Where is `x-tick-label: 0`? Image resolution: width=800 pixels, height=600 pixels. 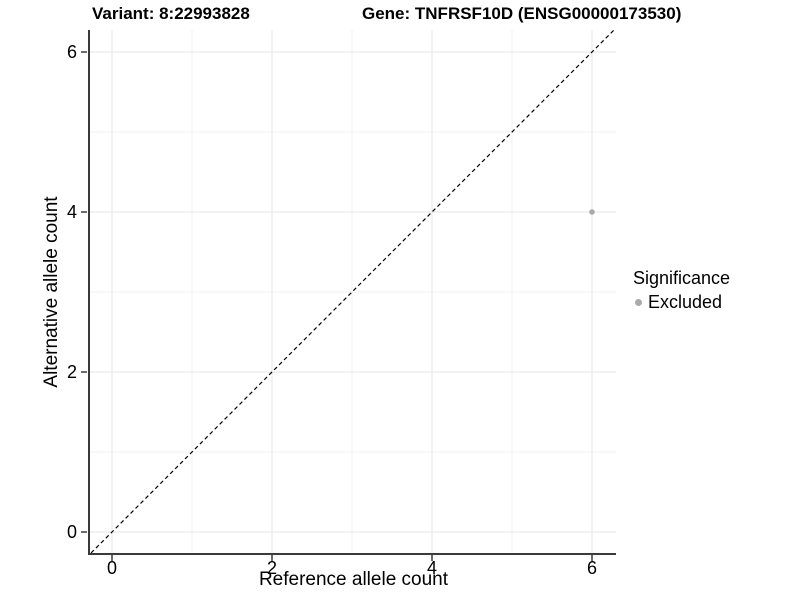
x-tick-label: 0 is located at coordinates (112, 568).